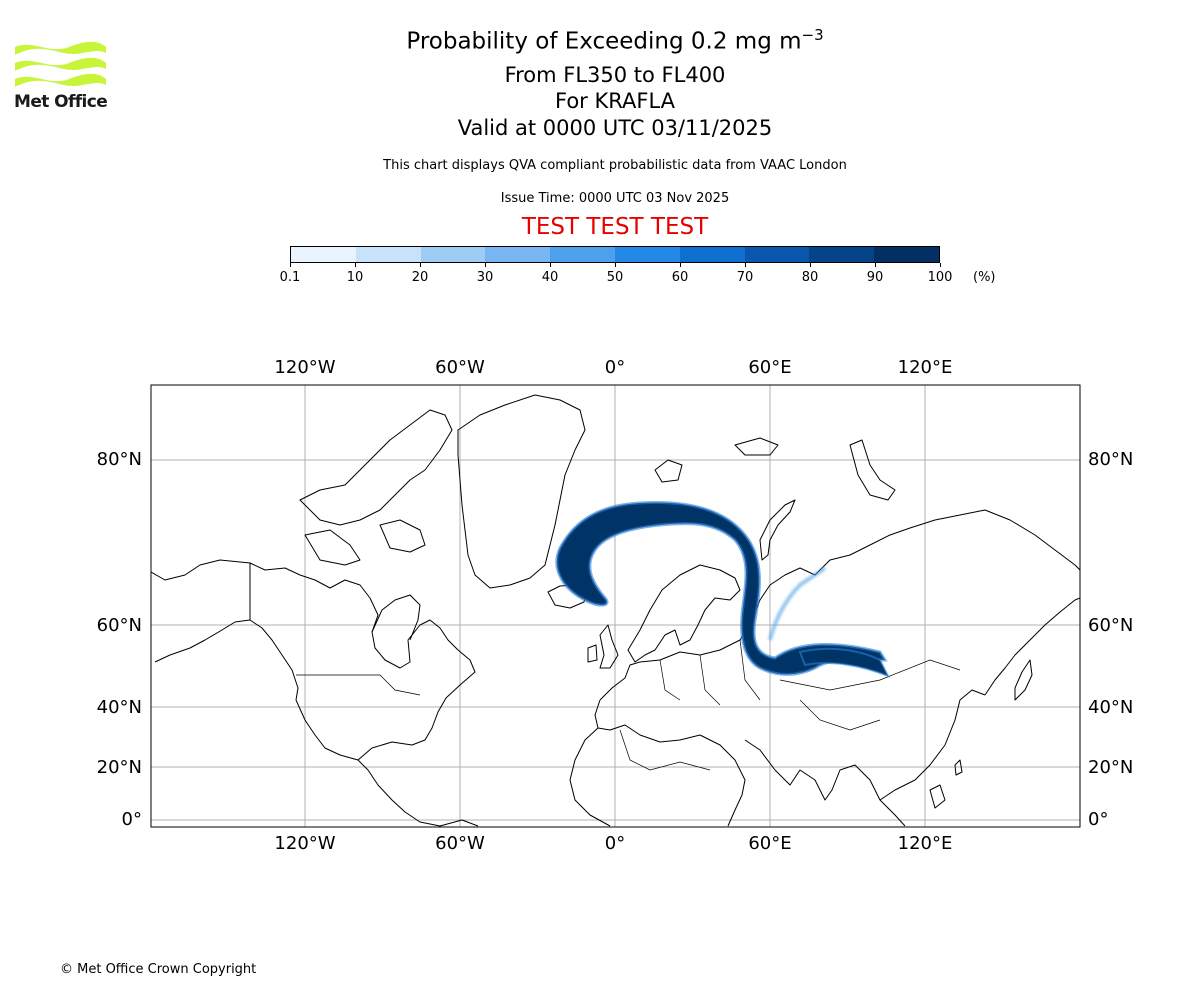 The width and height of the screenshot is (1200, 1000). I want to click on colorbar-tick-label: 70, so click(745, 277).